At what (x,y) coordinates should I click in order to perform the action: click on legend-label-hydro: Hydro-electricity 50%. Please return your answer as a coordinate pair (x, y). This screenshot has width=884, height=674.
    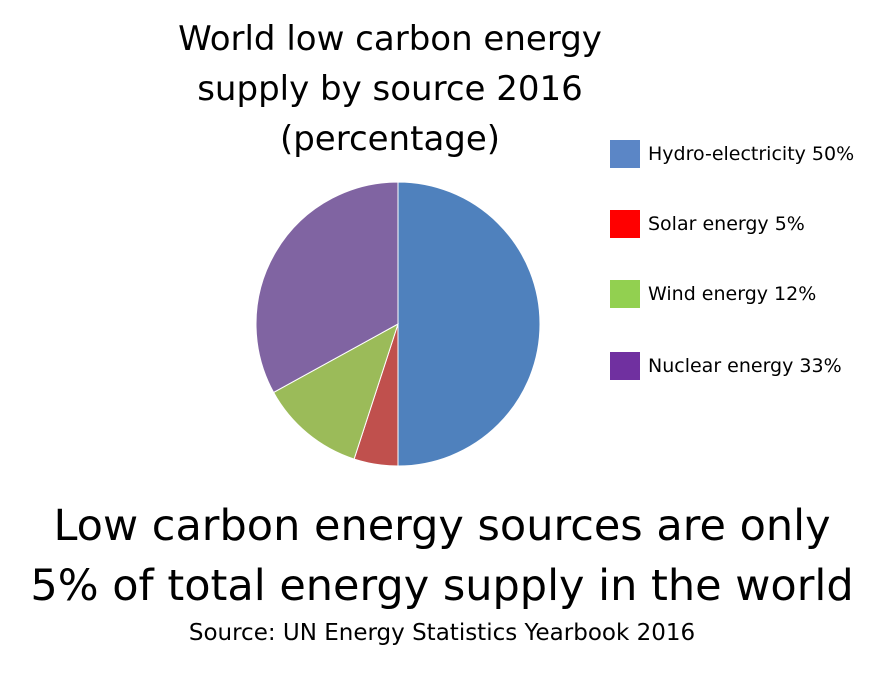
    Looking at the image, I should click on (751, 154).